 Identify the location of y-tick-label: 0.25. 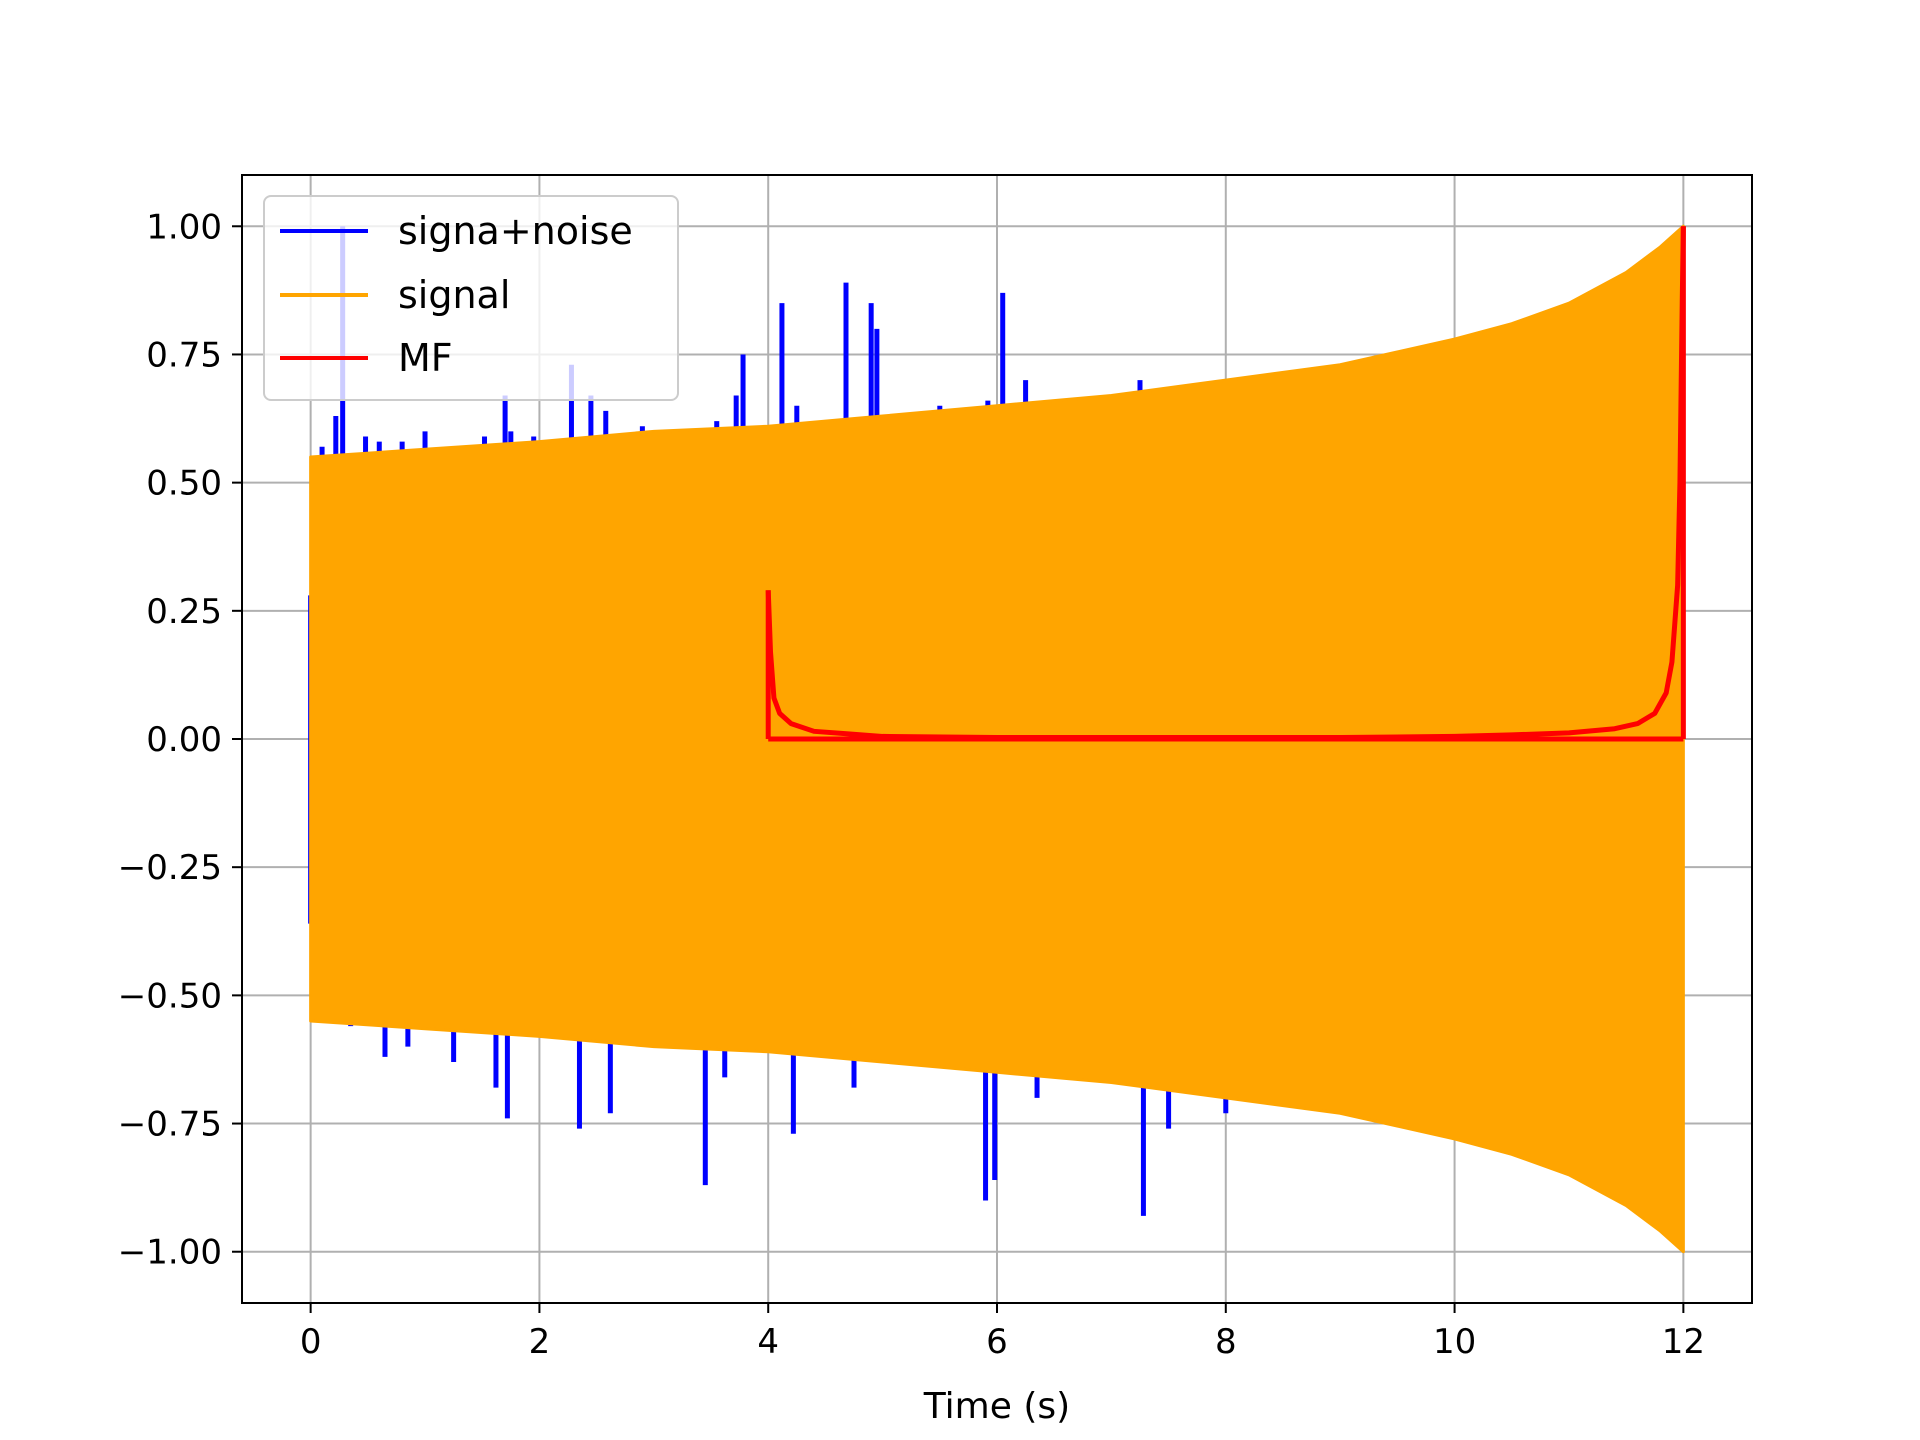
(184, 612).